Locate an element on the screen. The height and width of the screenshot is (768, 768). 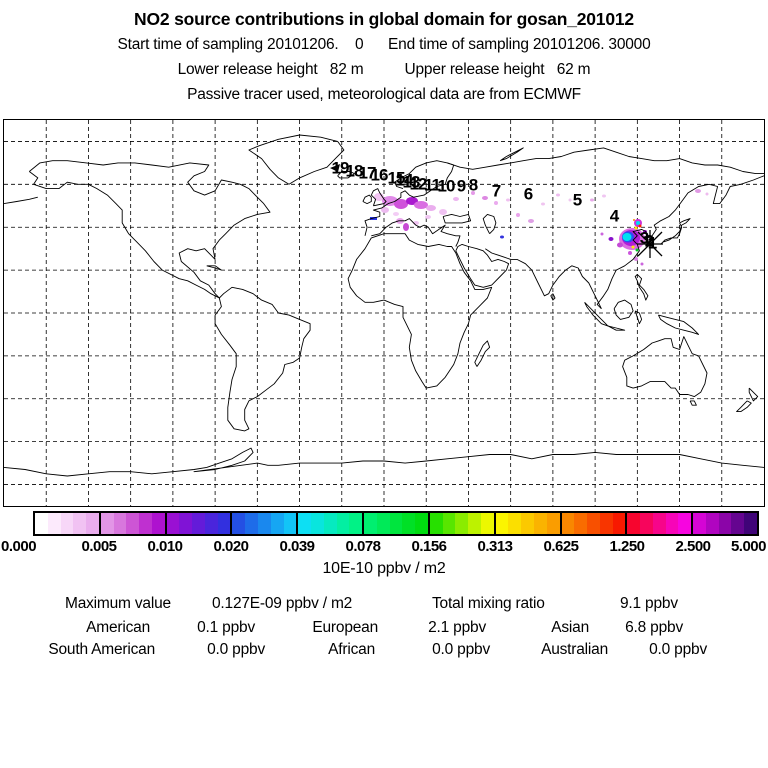
trajectory-day-marker-3: 3 is located at coordinates (644, 238).